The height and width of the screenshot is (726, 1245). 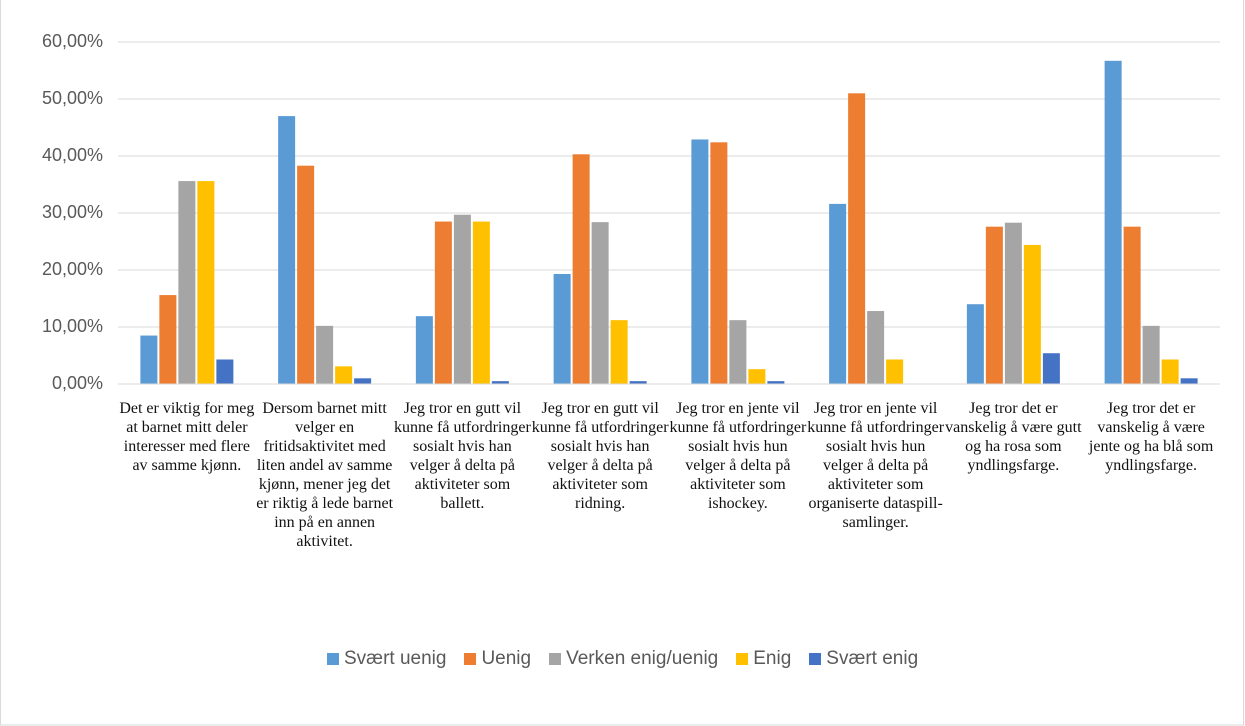 What do you see at coordinates (72, 326) in the screenshot?
I see `y-tick-label: 10,00%` at bounding box center [72, 326].